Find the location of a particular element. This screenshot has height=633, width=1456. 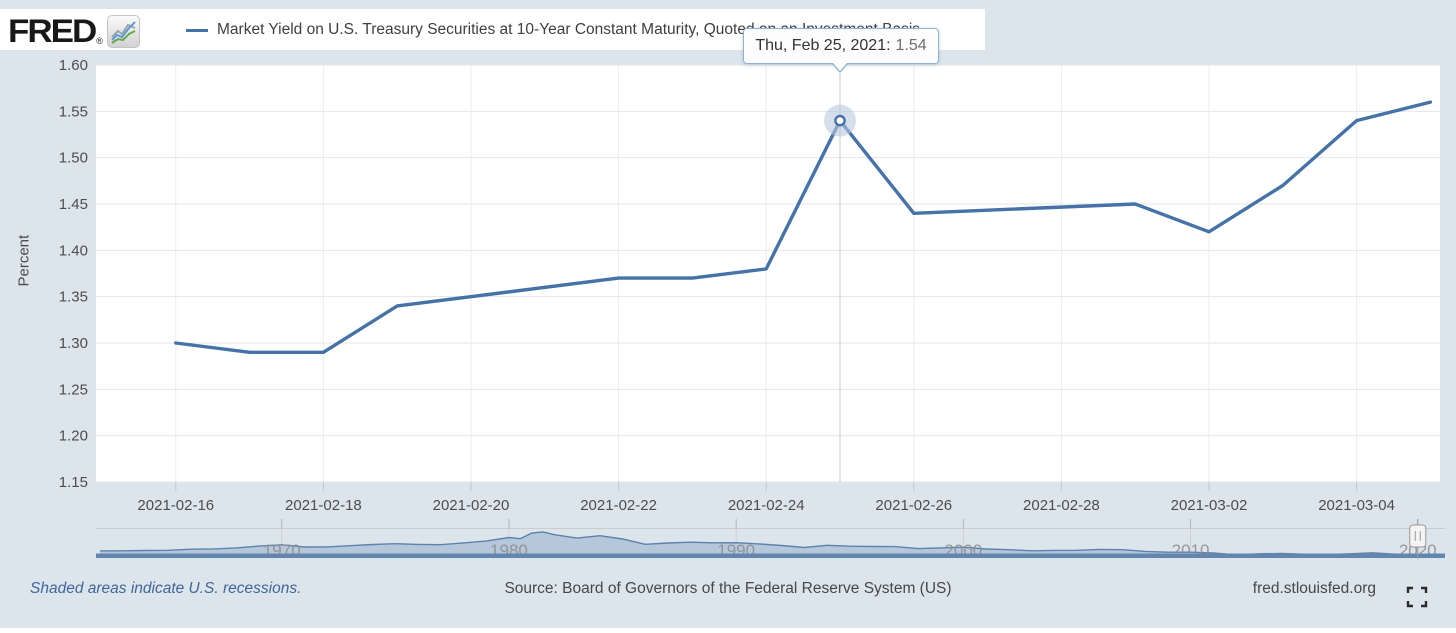

chart-tooltip: Thu, Feb 25, 2021: 1.54 is located at coordinates (841, 50).